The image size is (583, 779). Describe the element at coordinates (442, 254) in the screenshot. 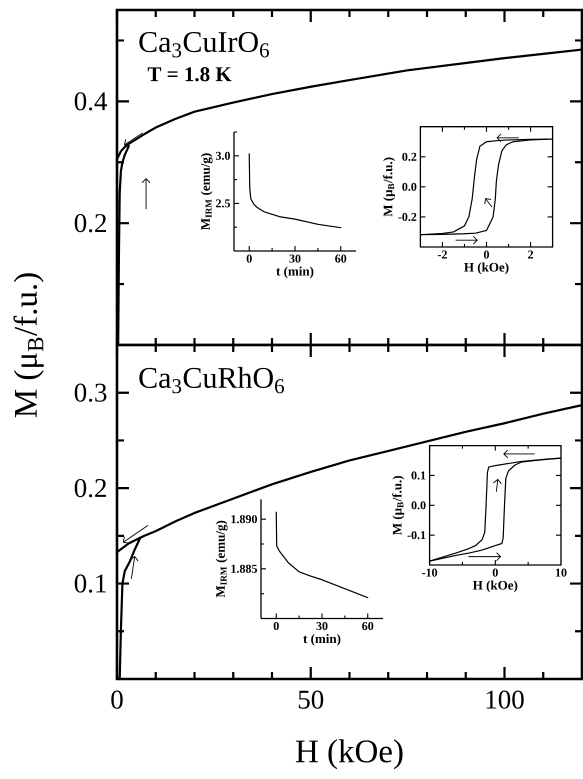

I see `x-tick-label: -2` at that location.